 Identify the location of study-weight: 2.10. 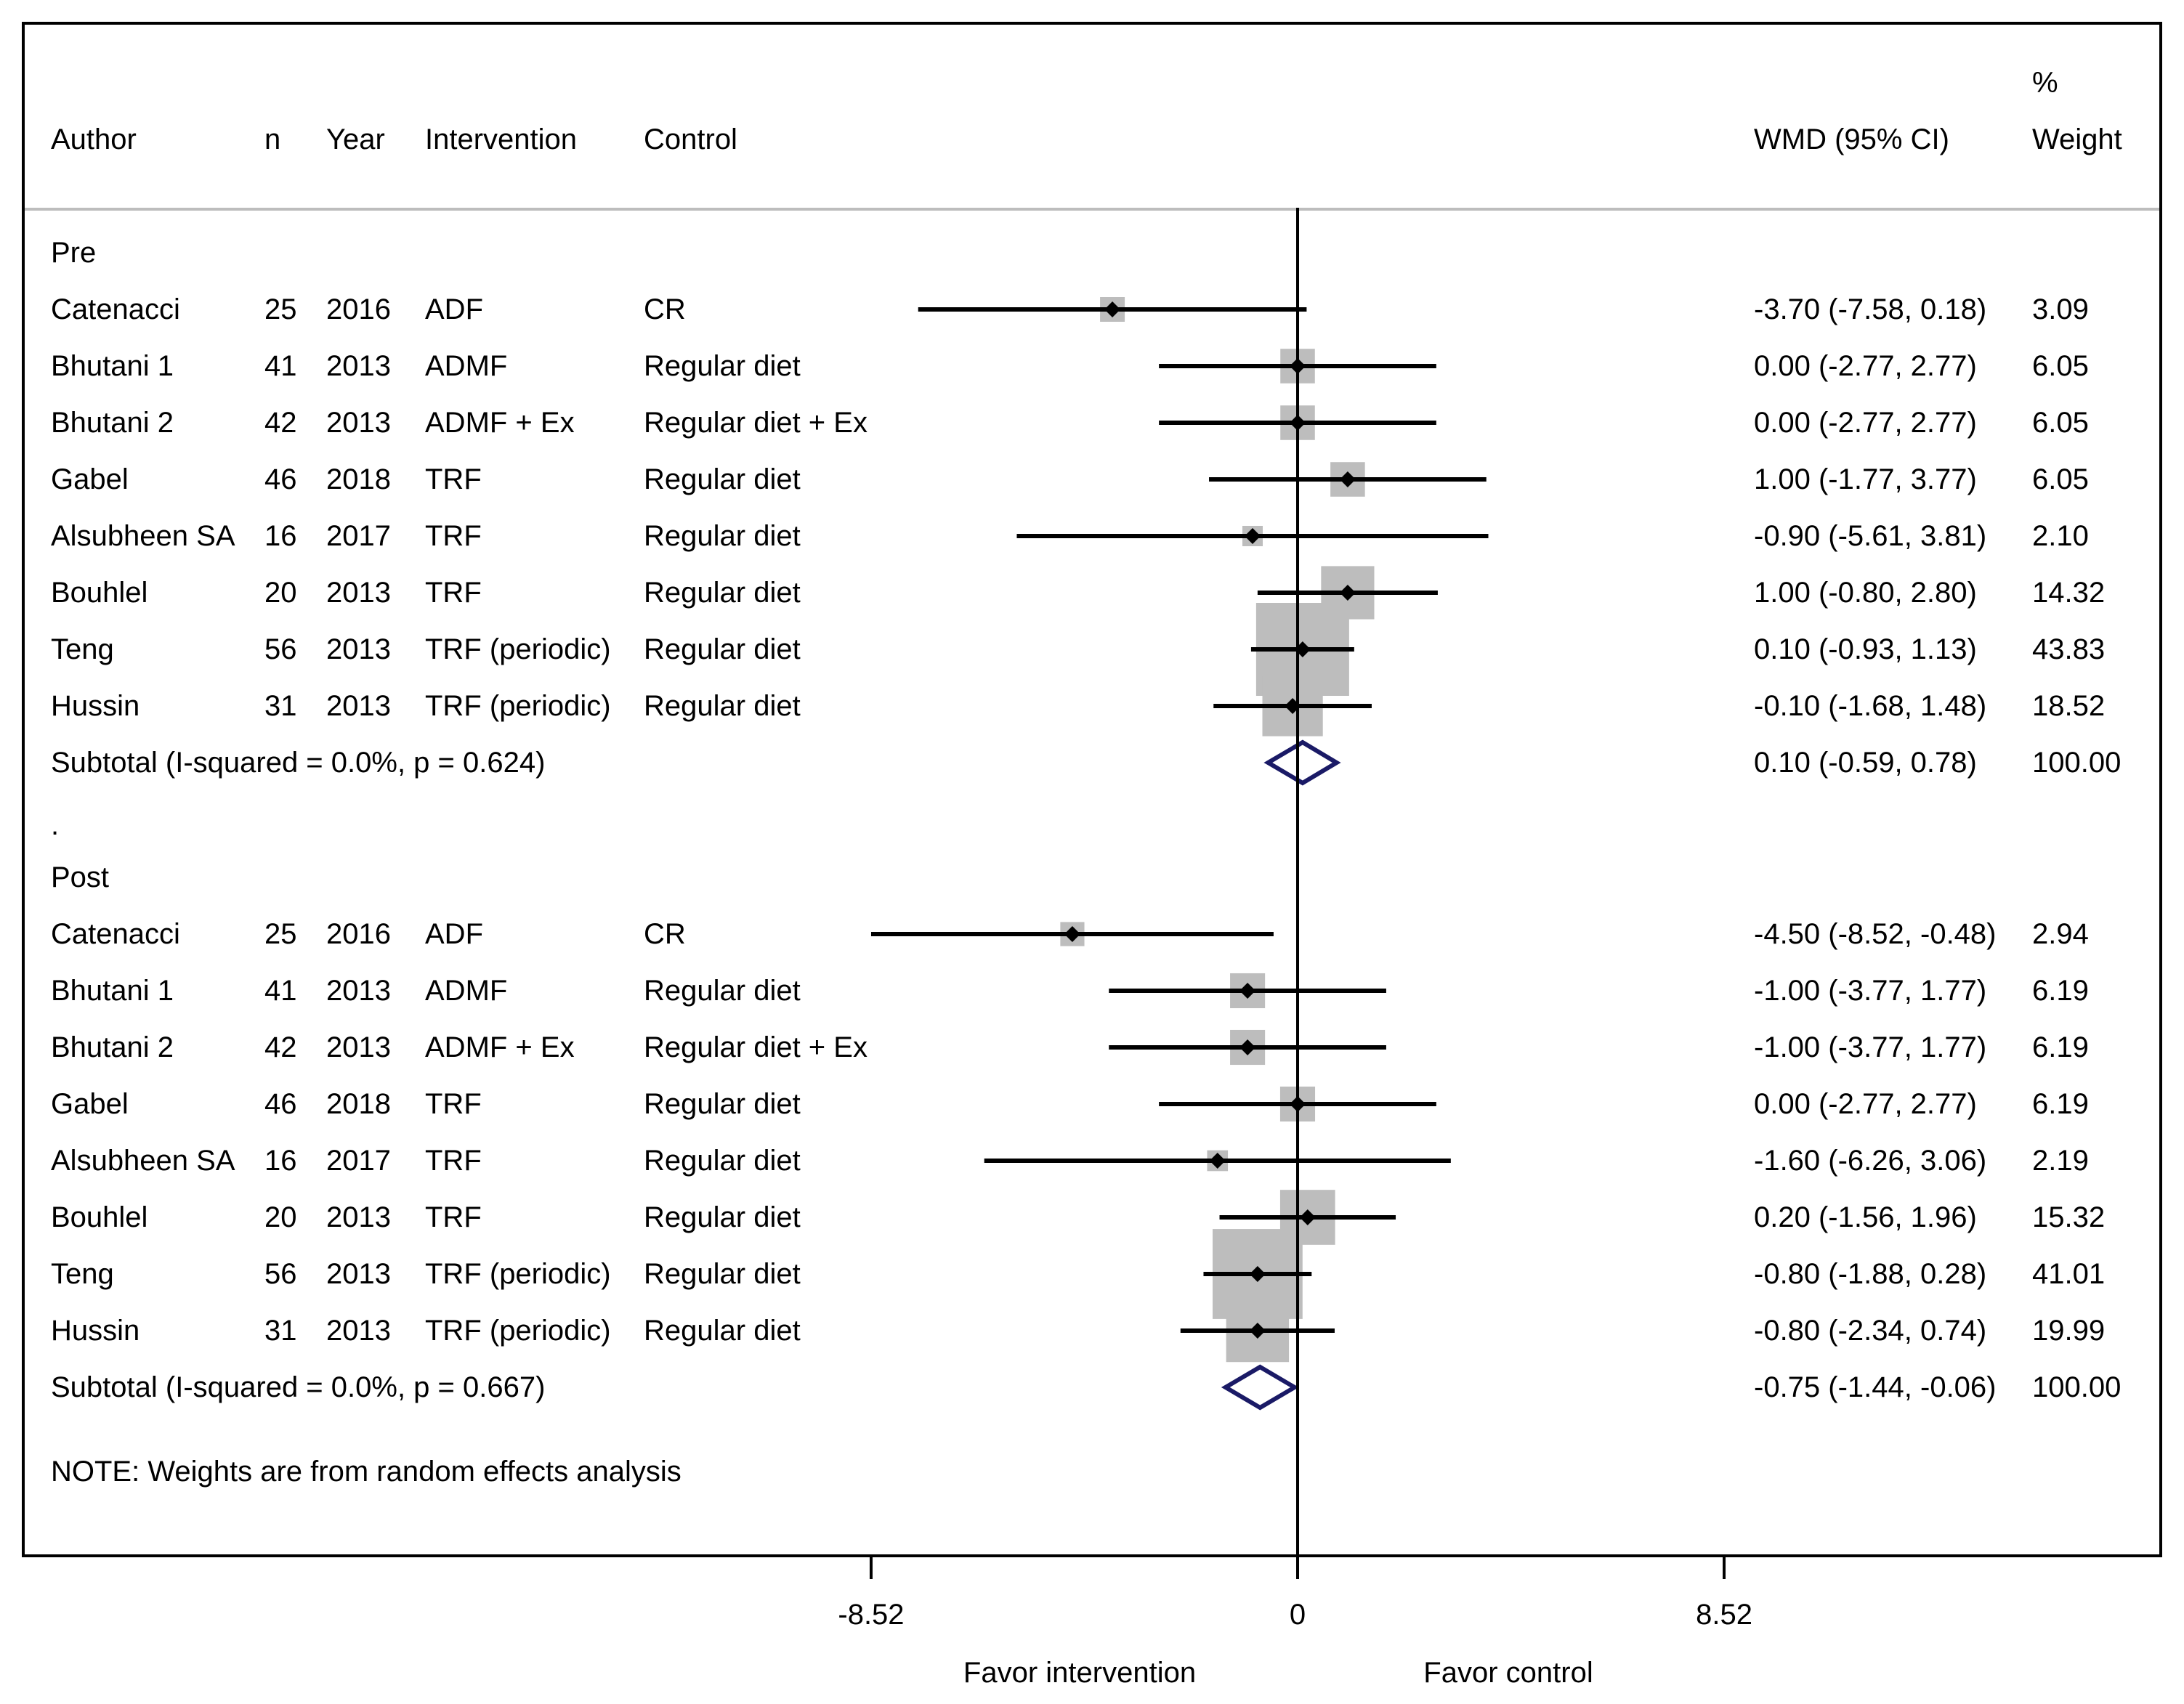
(2060, 536).